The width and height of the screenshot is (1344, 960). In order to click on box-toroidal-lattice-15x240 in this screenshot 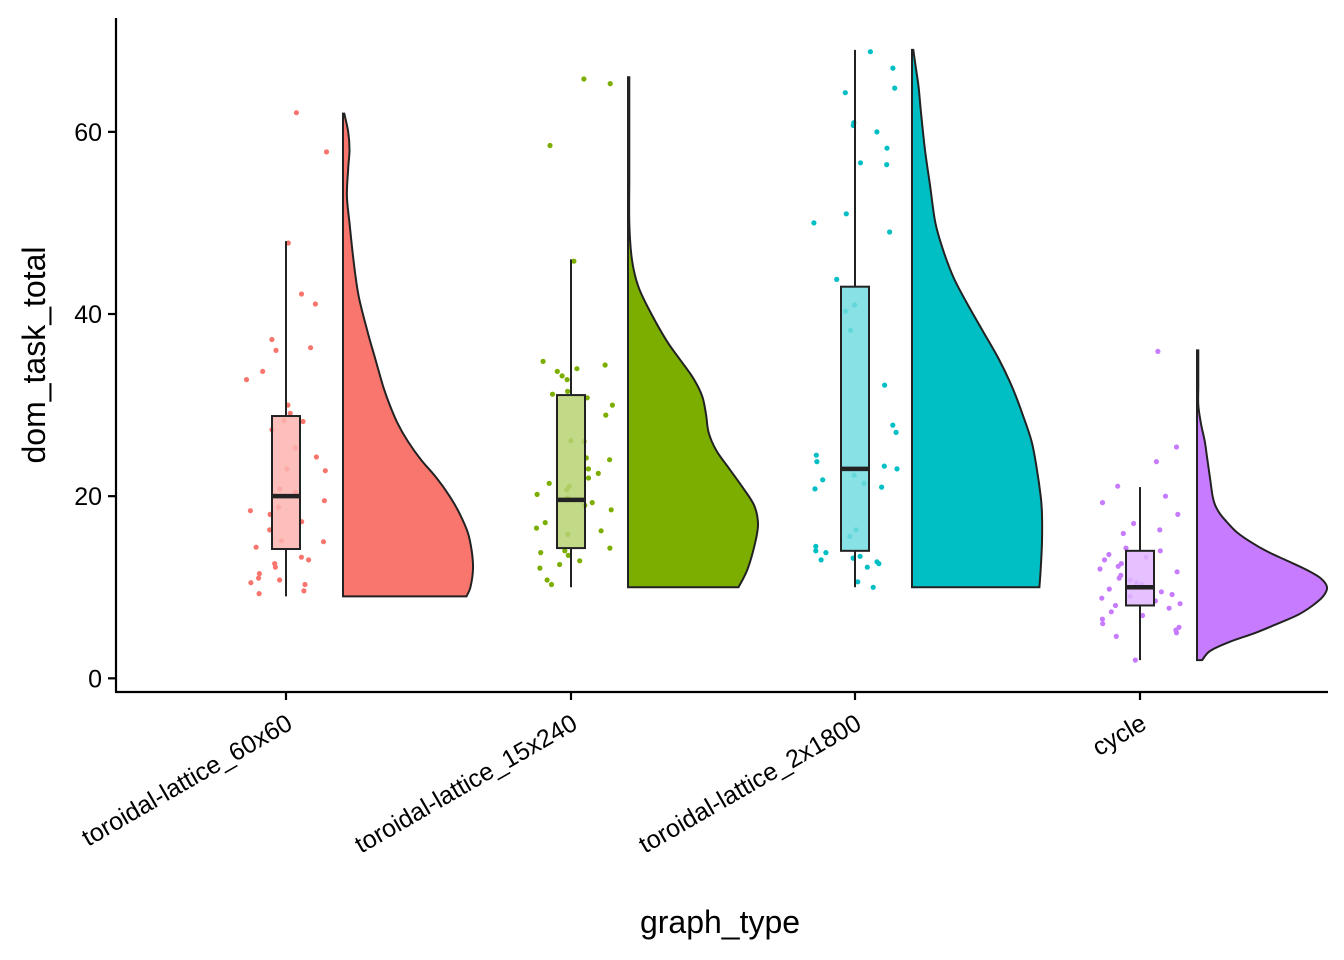, I will do `click(571, 472)`.